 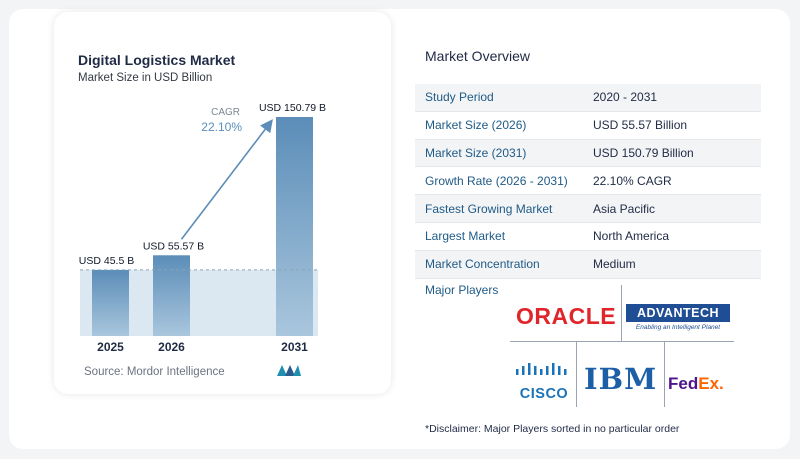 What do you see at coordinates (541, 369) in the screenshot?
I see `cisco-bars-icon` at bounding box center [541, 369].